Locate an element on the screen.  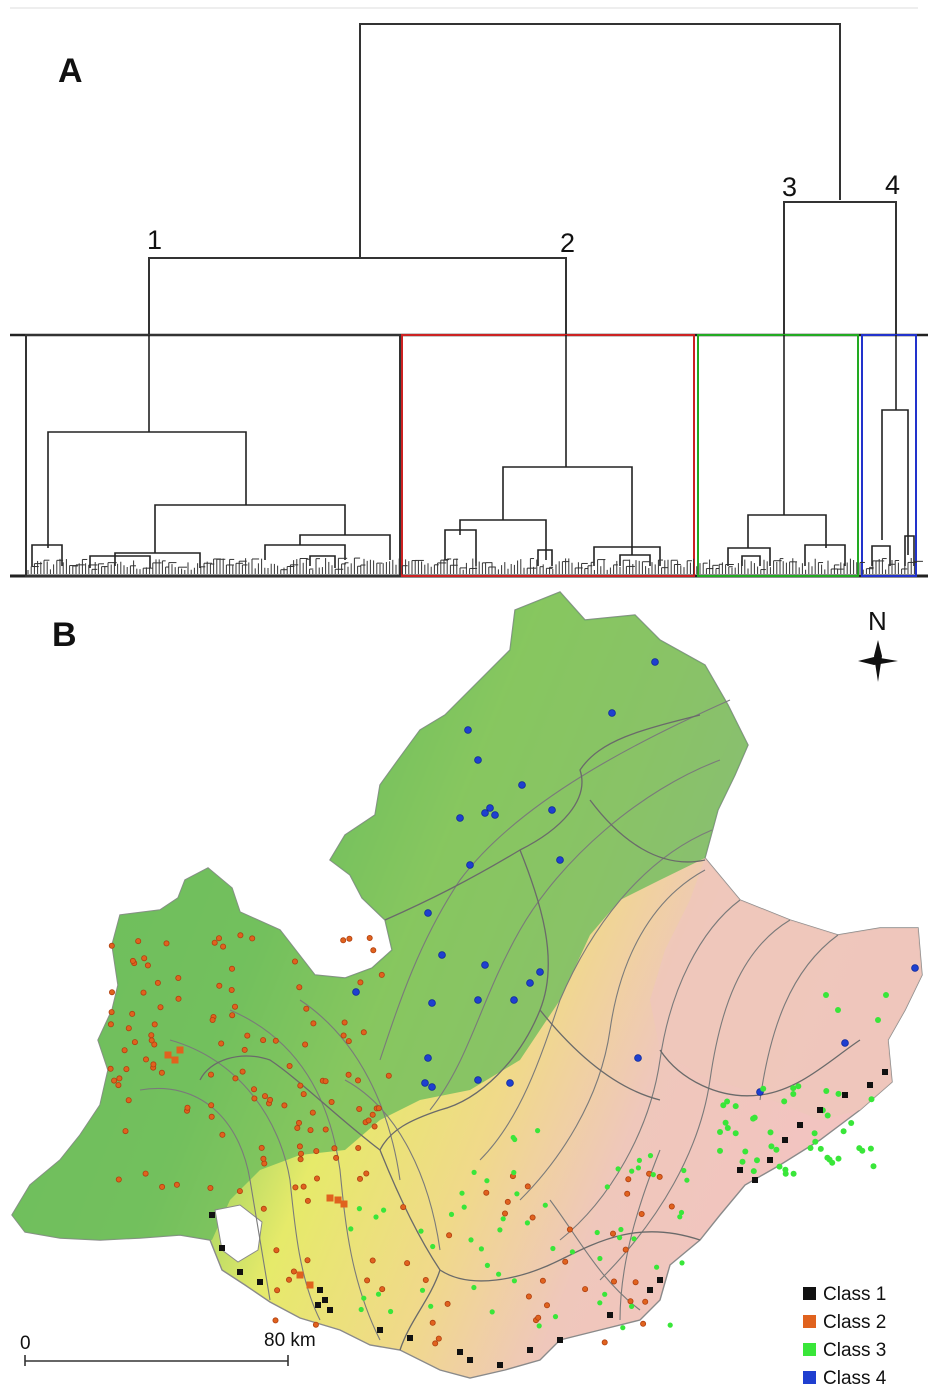
cluster-label-4: 4 is located at coordinates (892, 185).